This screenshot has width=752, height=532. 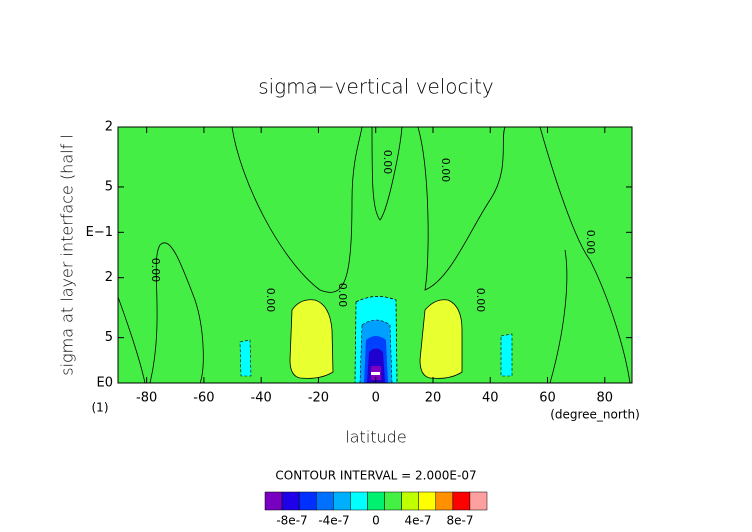 What do you see at coordinates (67, 255) in the screenshot?
I see `y-axis-label: sigma at layer interface (half l` at bounding box center [67, 255].